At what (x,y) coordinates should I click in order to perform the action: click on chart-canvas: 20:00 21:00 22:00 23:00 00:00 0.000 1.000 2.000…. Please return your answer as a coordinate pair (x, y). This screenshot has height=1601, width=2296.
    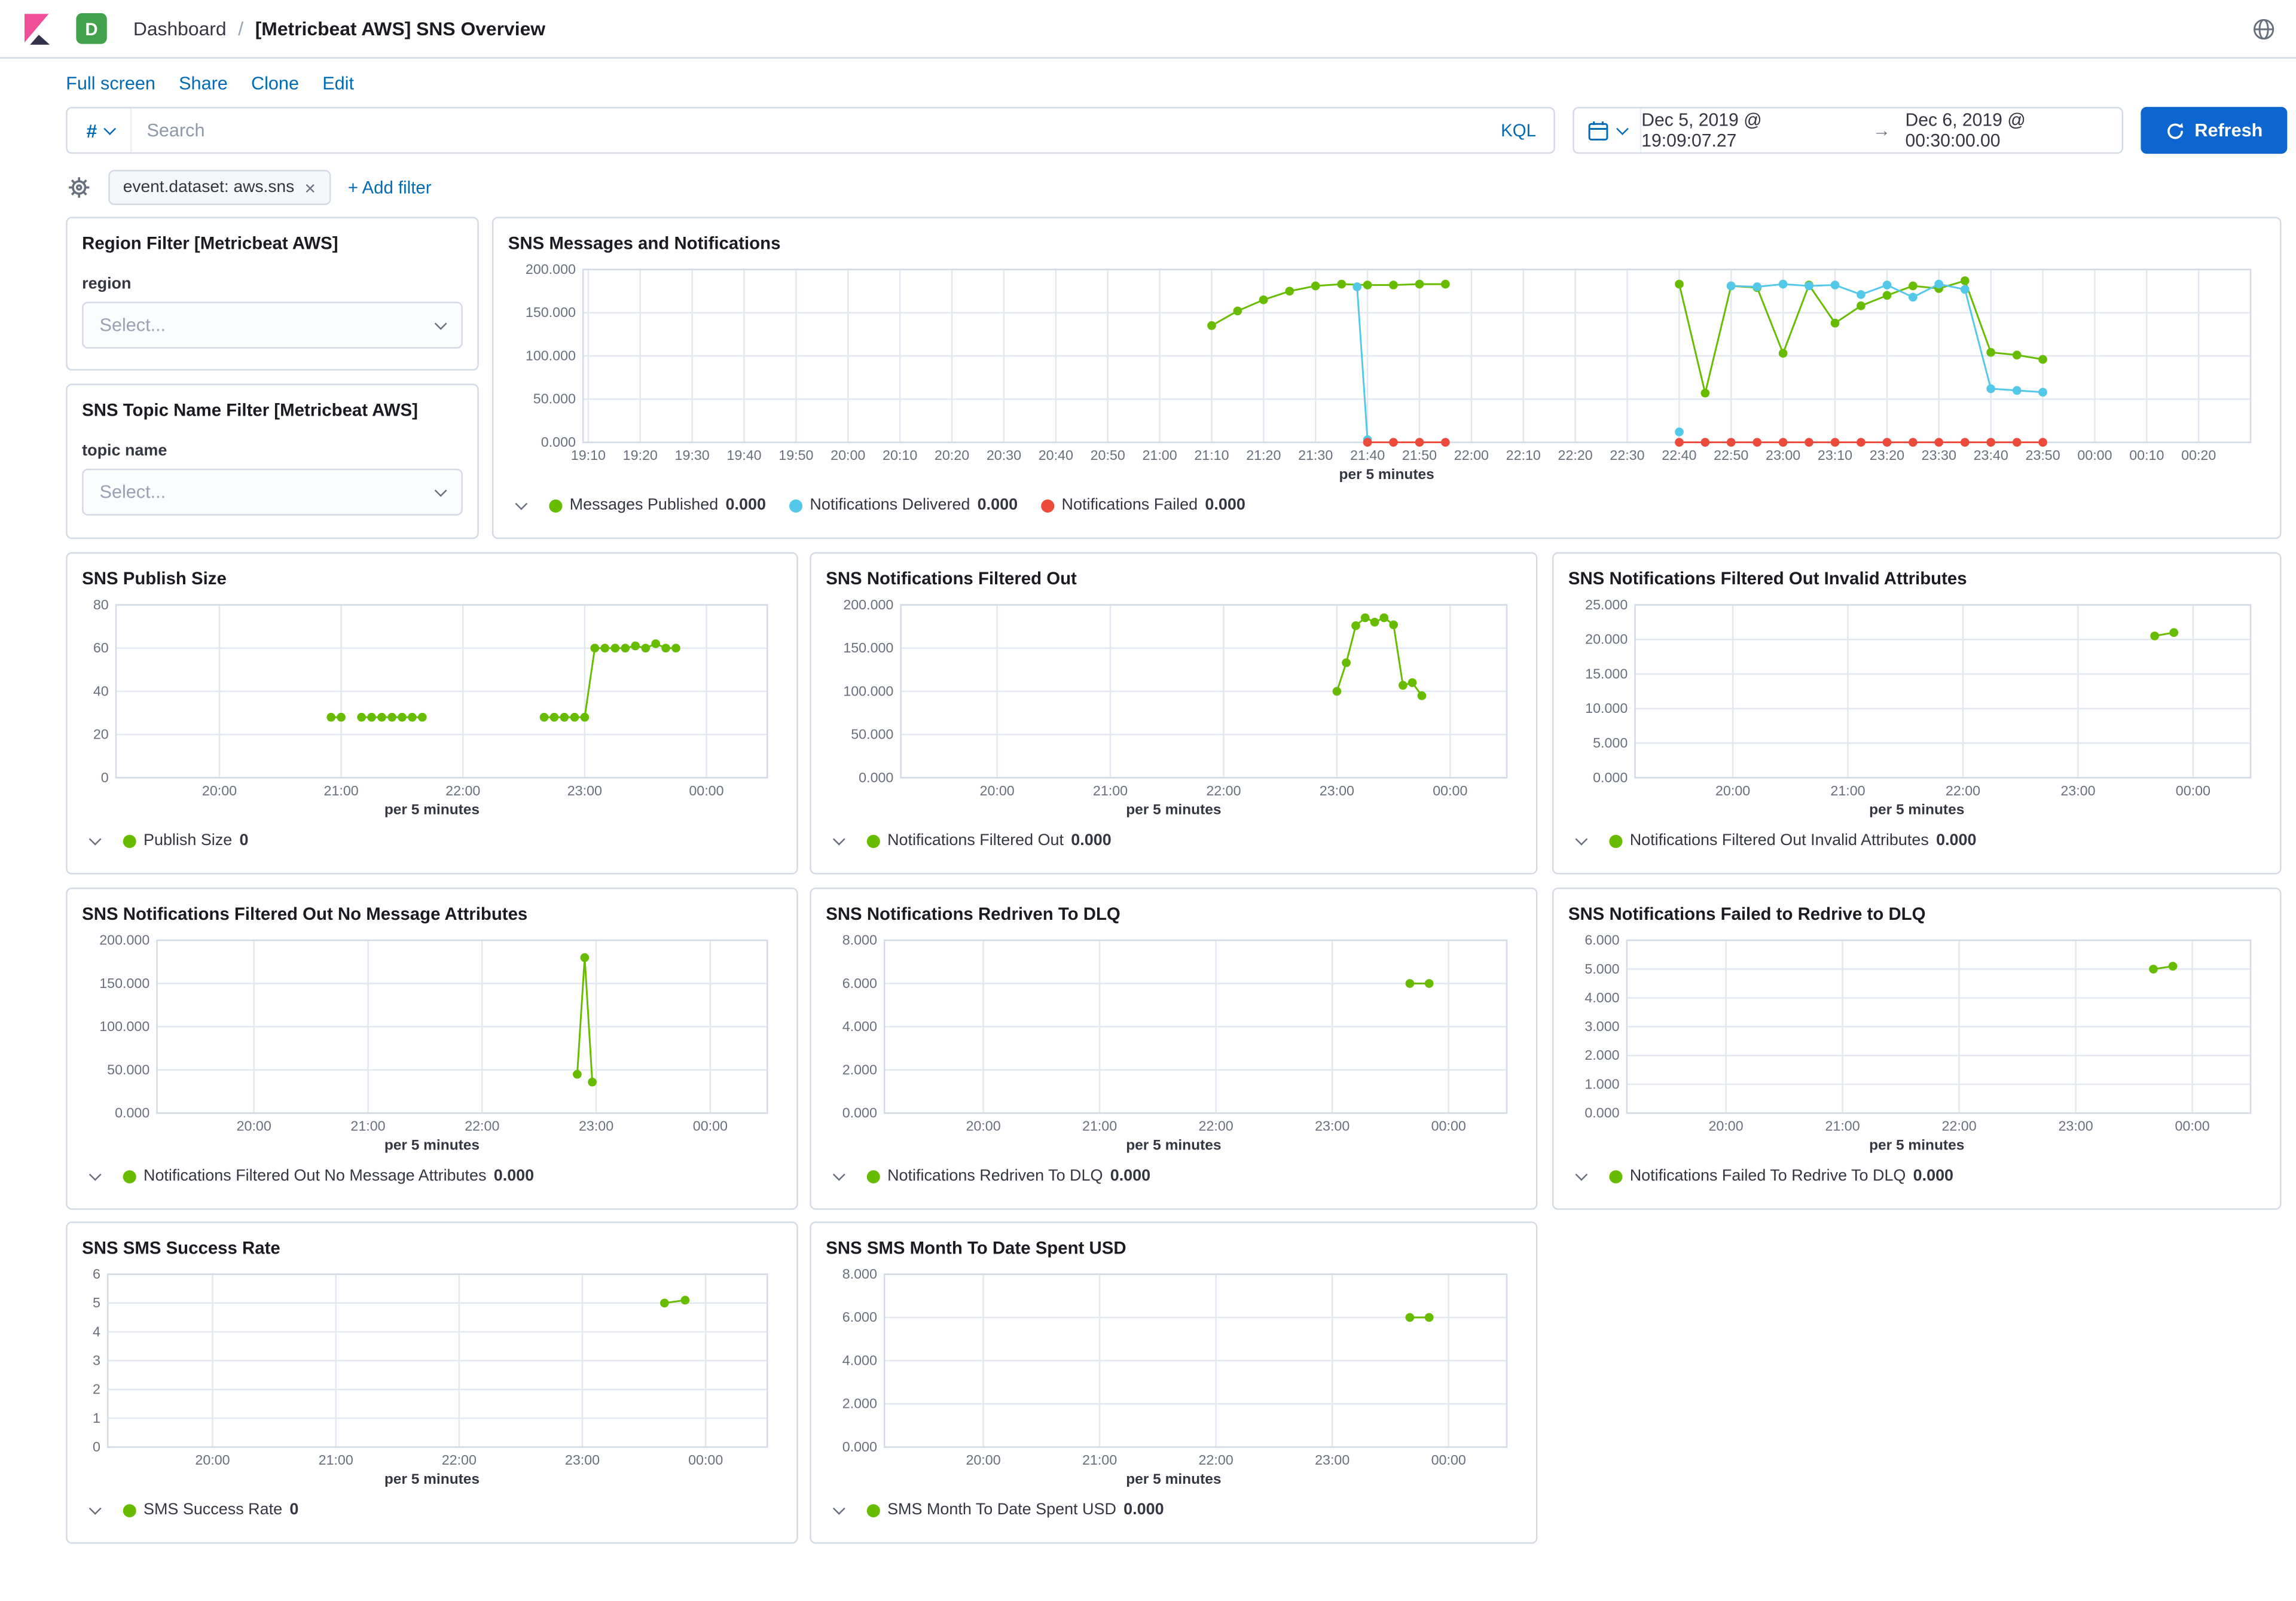
    Looking at the image, I should click on (1917, 1034).